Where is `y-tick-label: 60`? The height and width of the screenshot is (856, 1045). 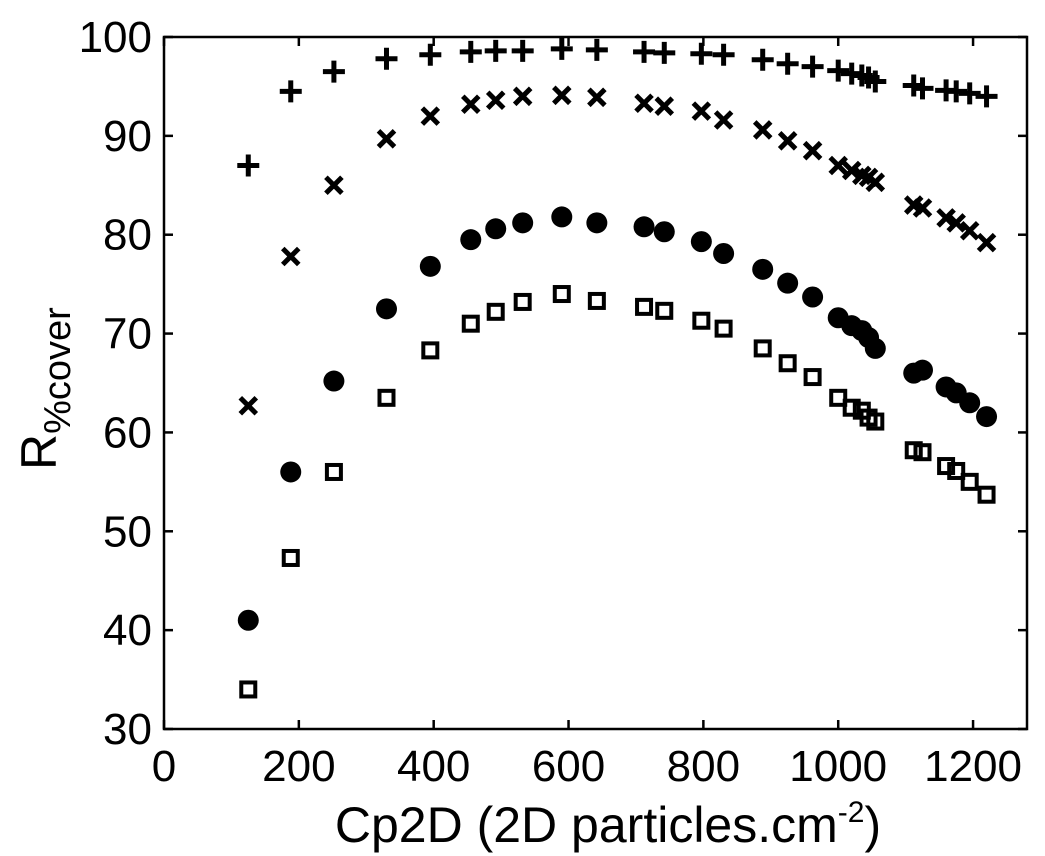 y-tick-label: 60 is located at coordinates (127, 432).